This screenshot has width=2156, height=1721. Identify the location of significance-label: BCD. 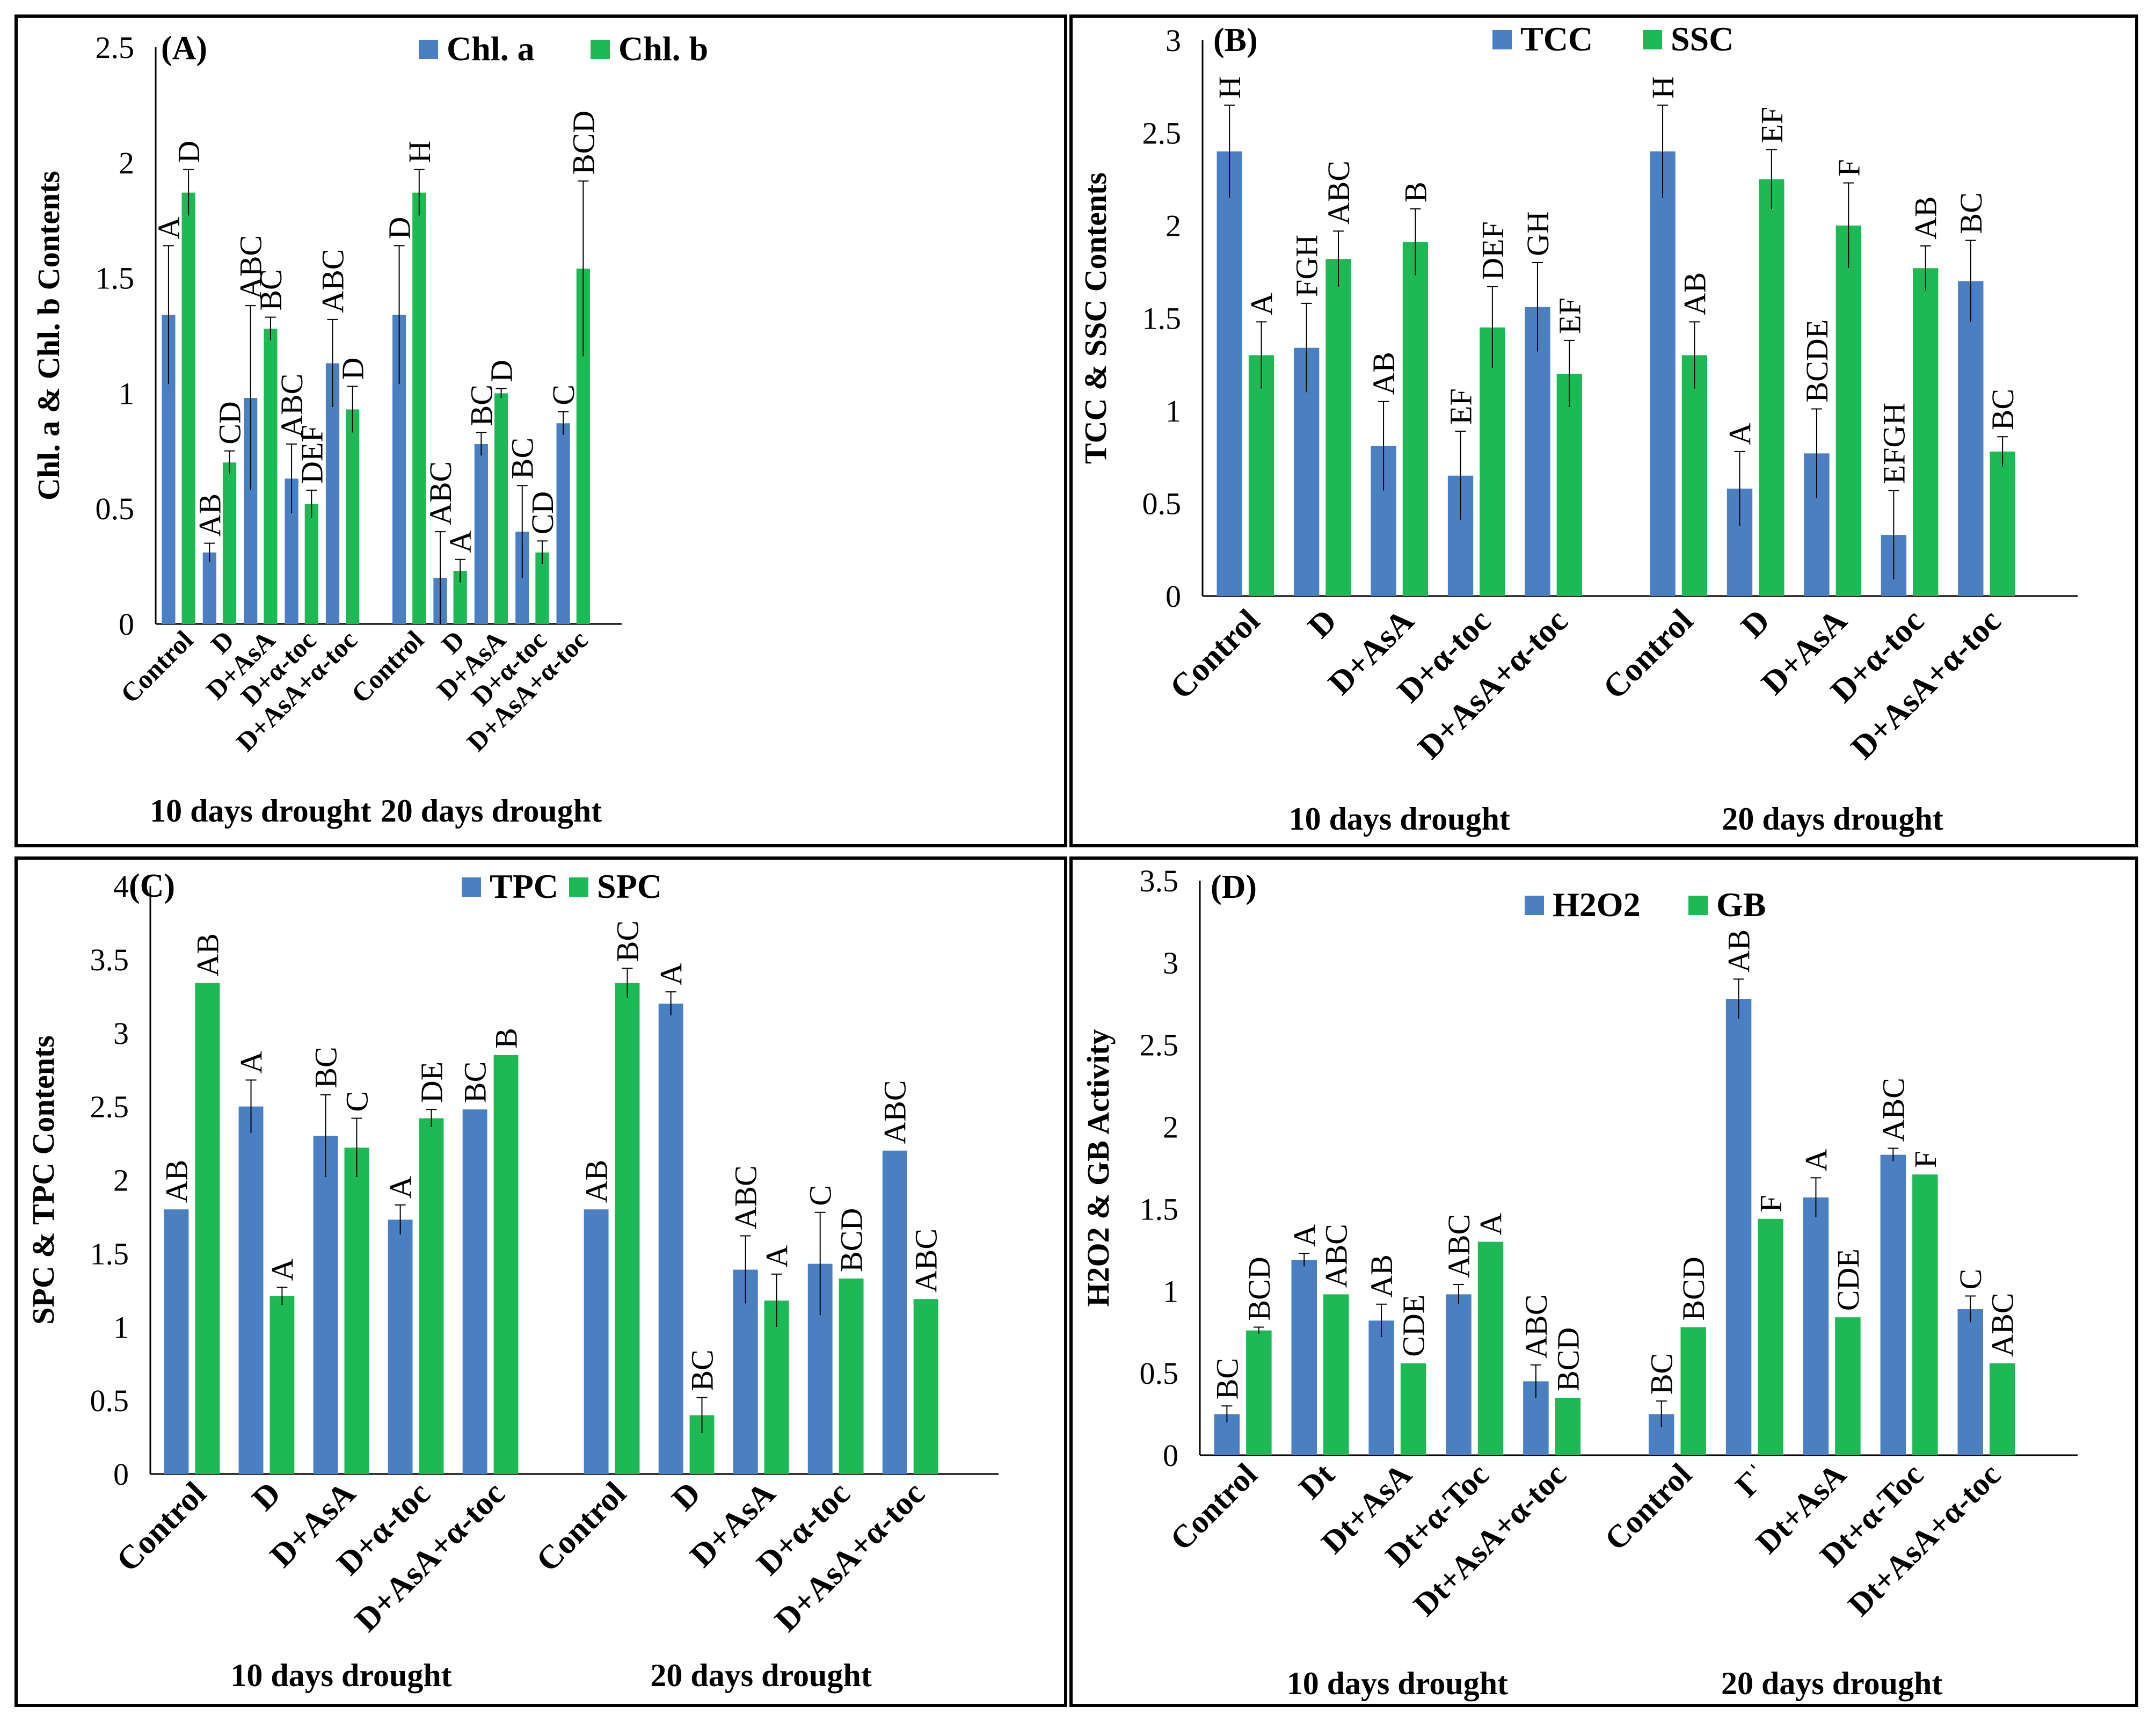
(1259, 1289).